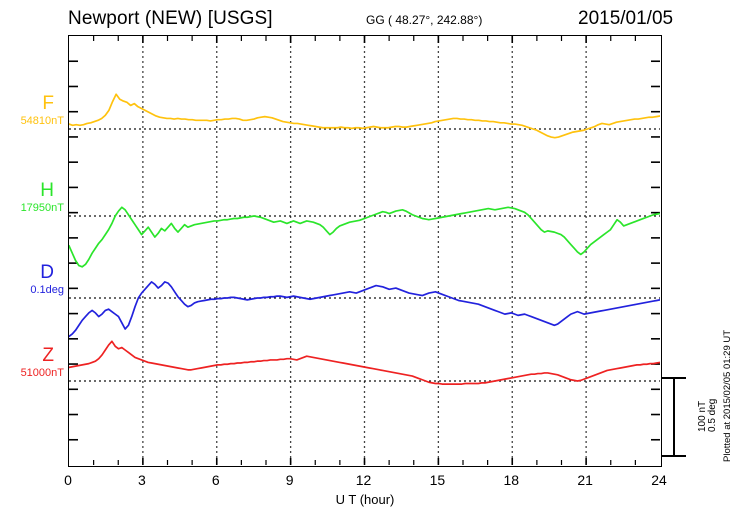  I want to click on x-tick-label-15: 15, so click(437, 480).